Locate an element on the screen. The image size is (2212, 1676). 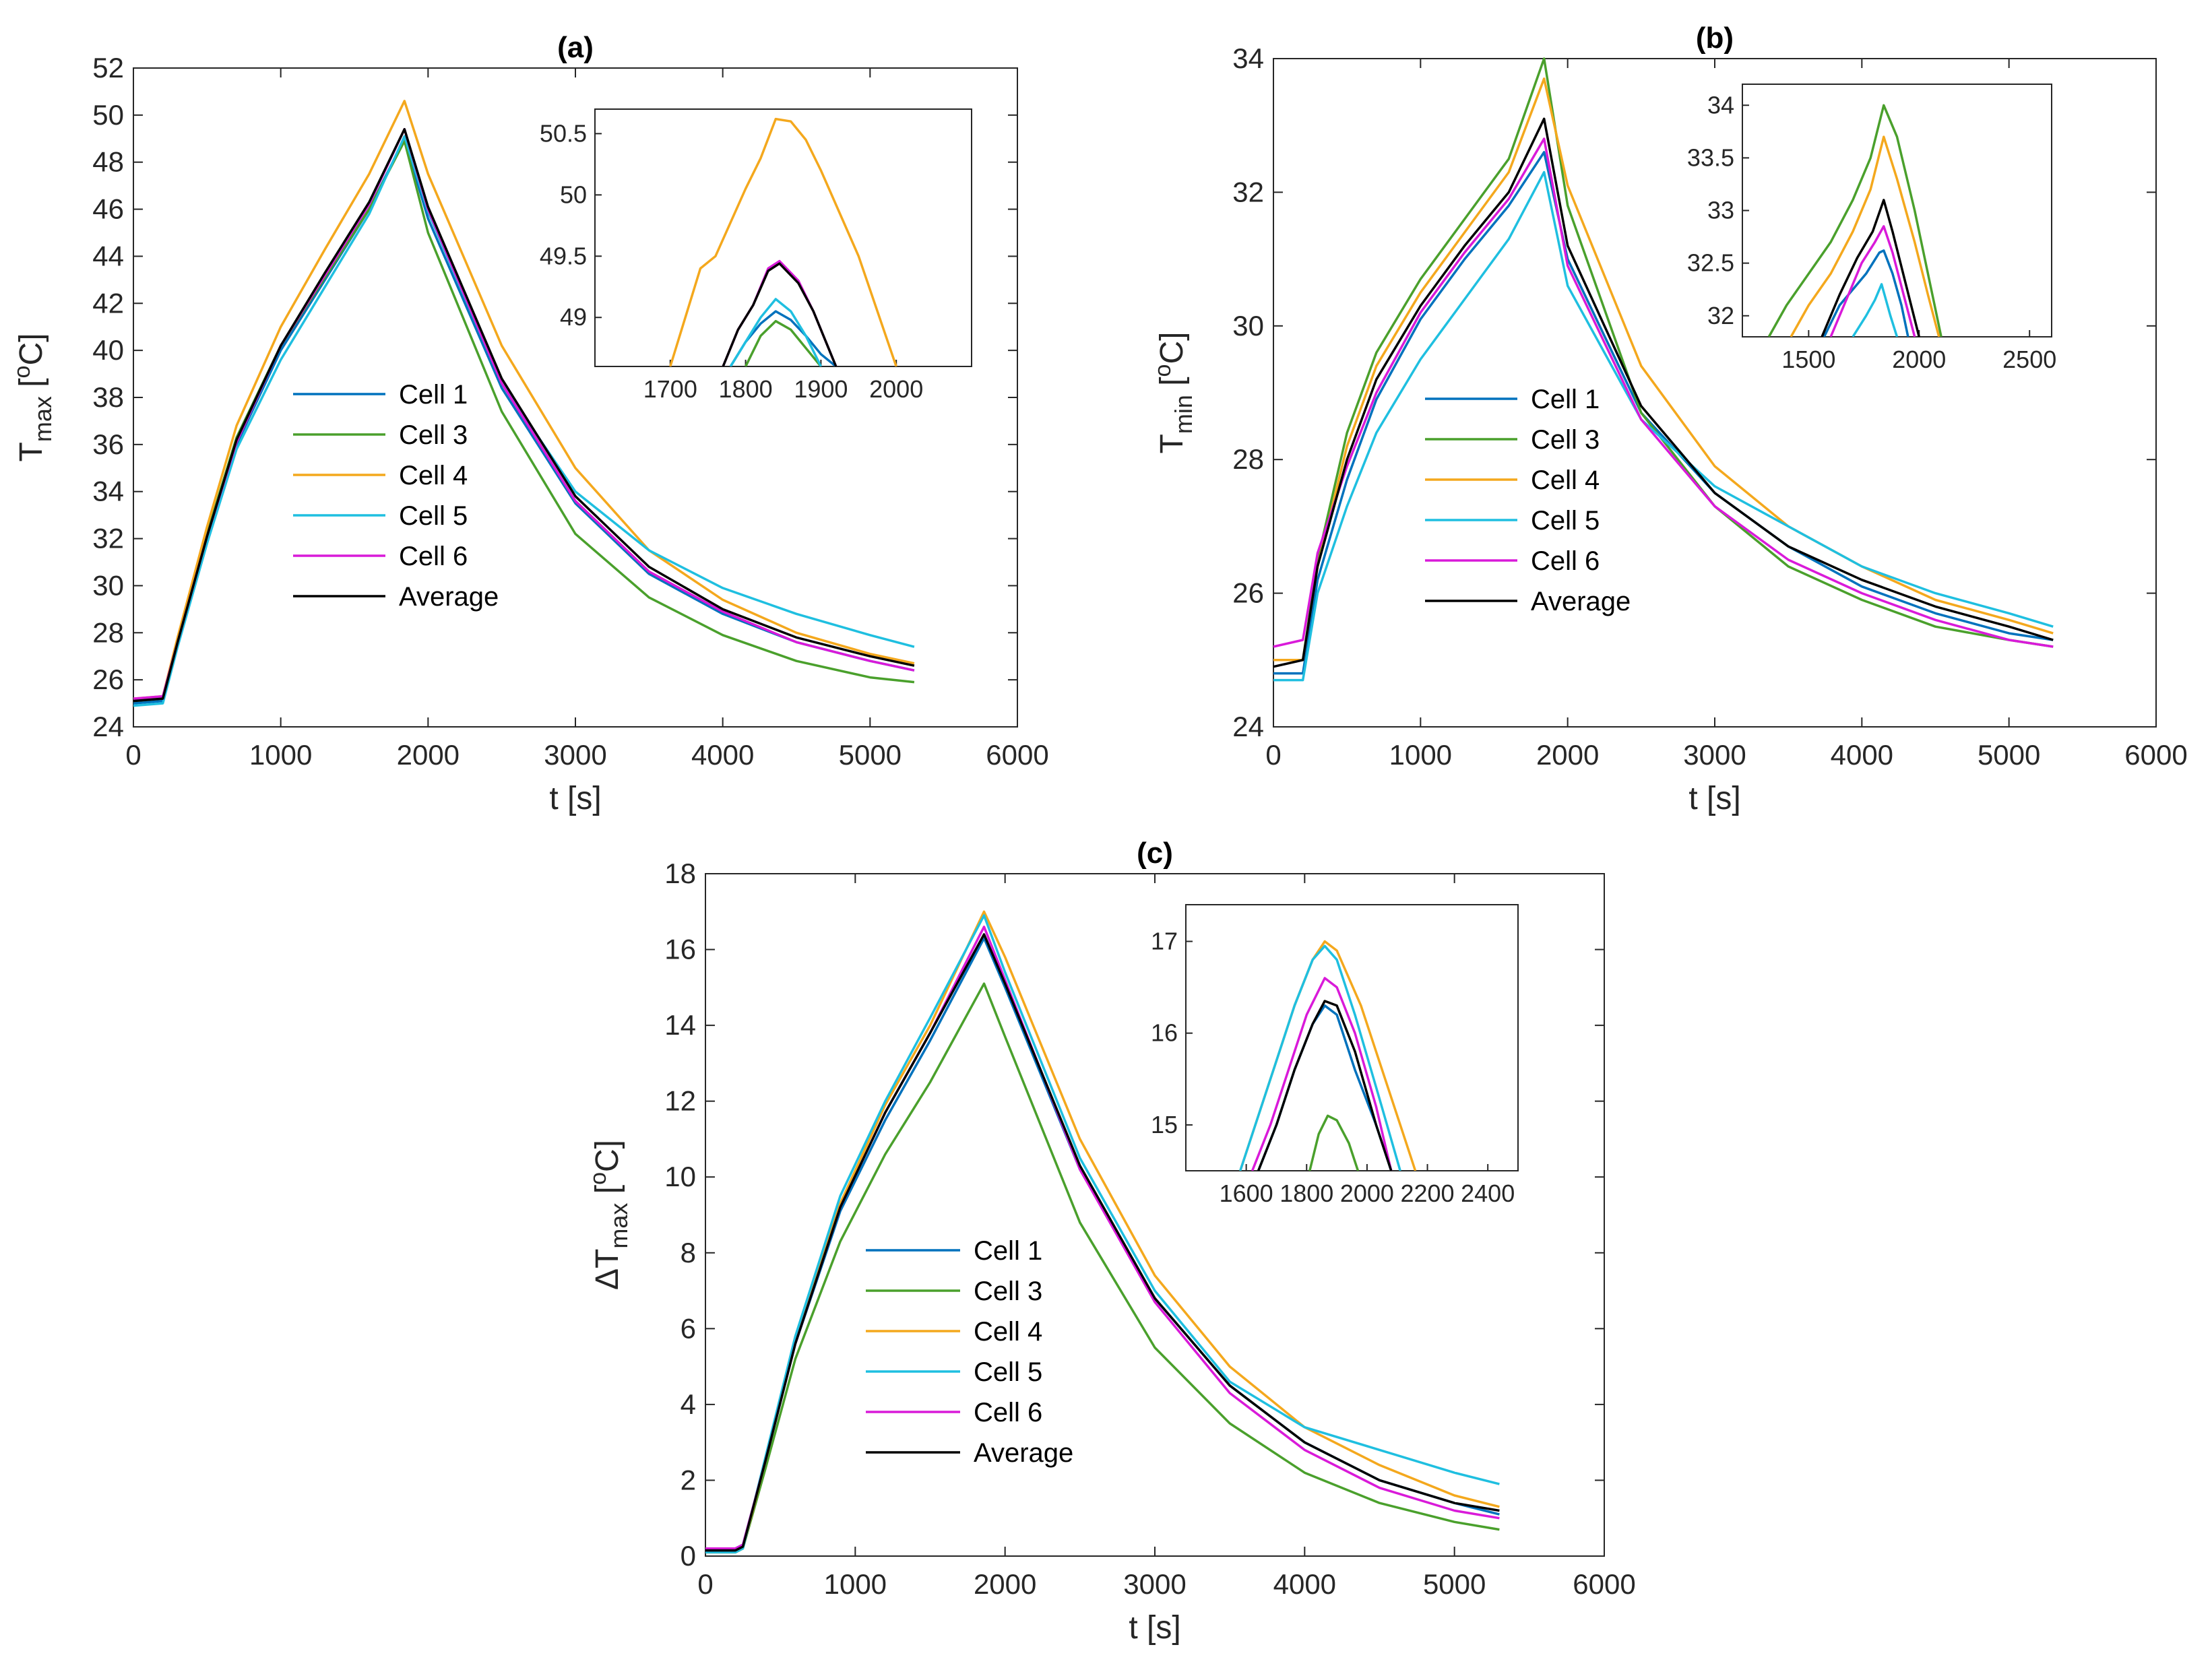
y-tick-label: 0 is located at coordinates (688, 1556).